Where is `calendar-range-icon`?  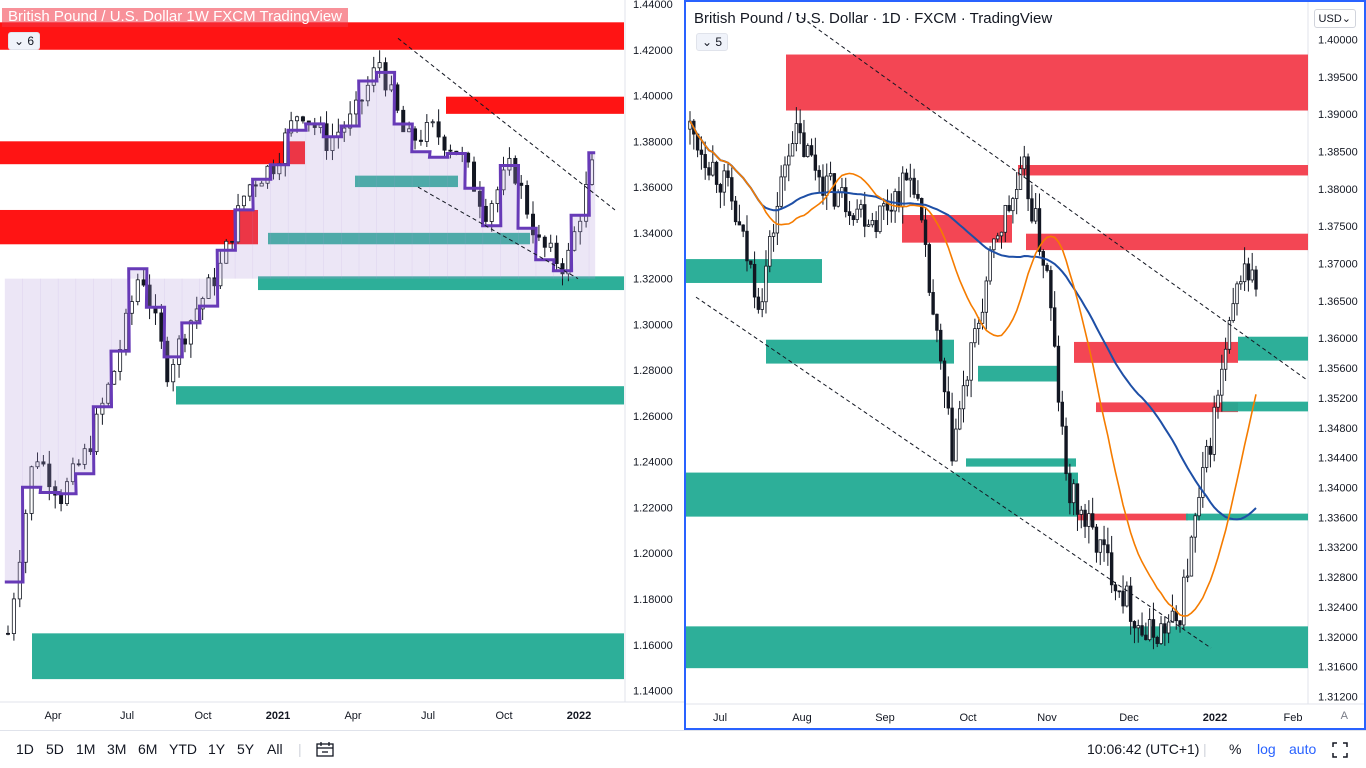 calendar-range-icon is located at coordinates (325, 749).